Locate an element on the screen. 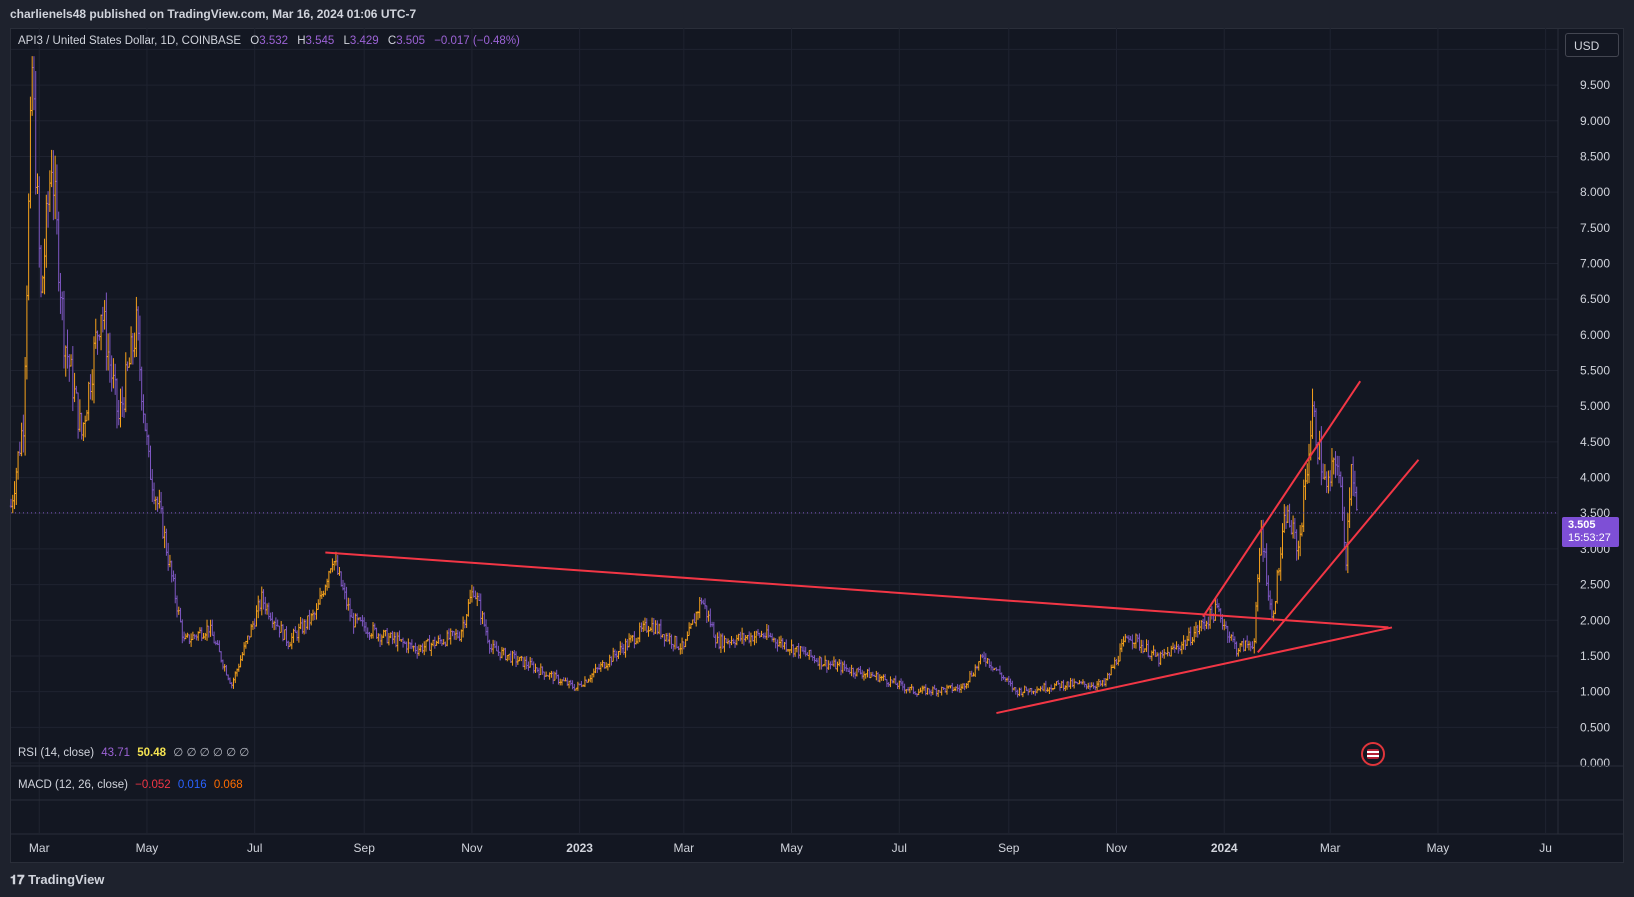  x-tick-label: Ju is located at coordinates (1545, 848).